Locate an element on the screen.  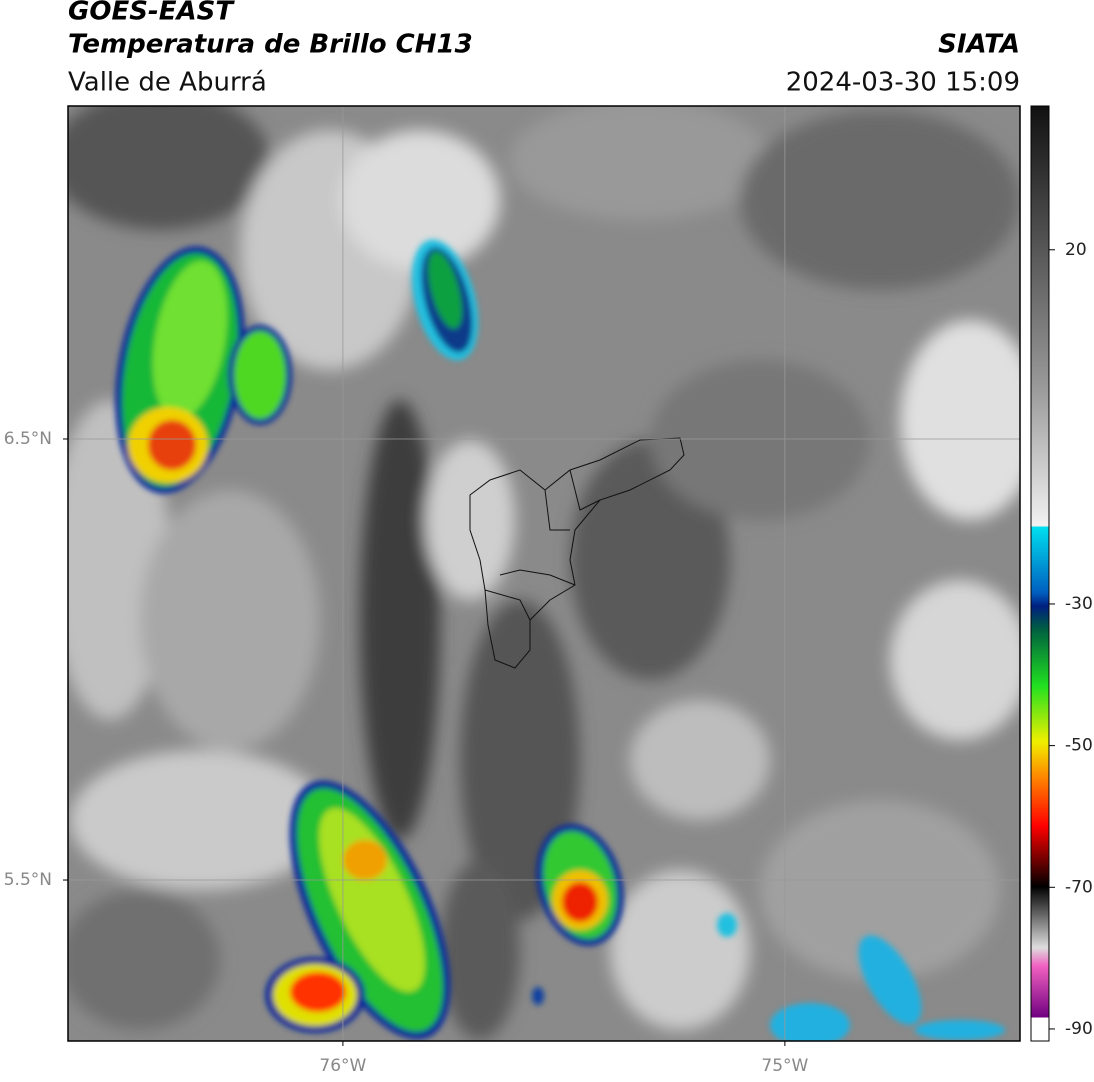
x-tick-label: 75°W is located at coordinates (784, 1066).